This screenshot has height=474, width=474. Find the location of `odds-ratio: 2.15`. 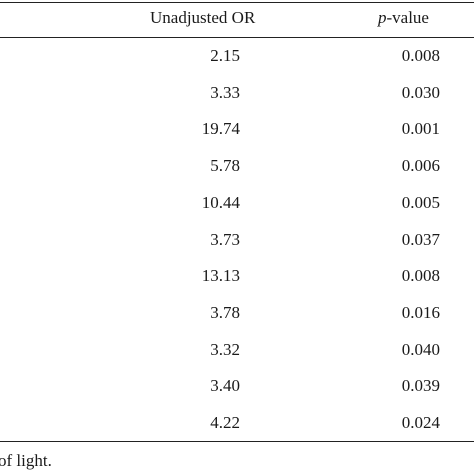

odds-ratio: 2.15 is located at coordinates (225, 55).